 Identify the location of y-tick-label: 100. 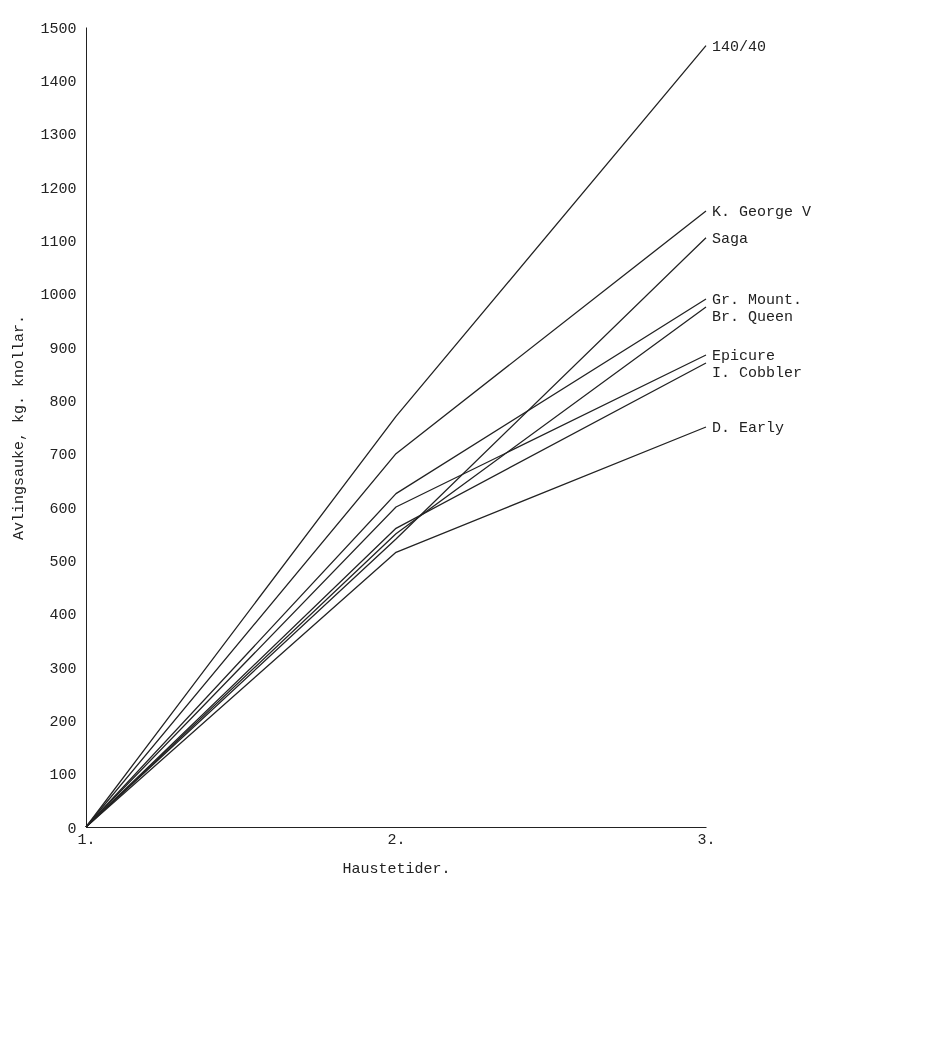
(63, 776).